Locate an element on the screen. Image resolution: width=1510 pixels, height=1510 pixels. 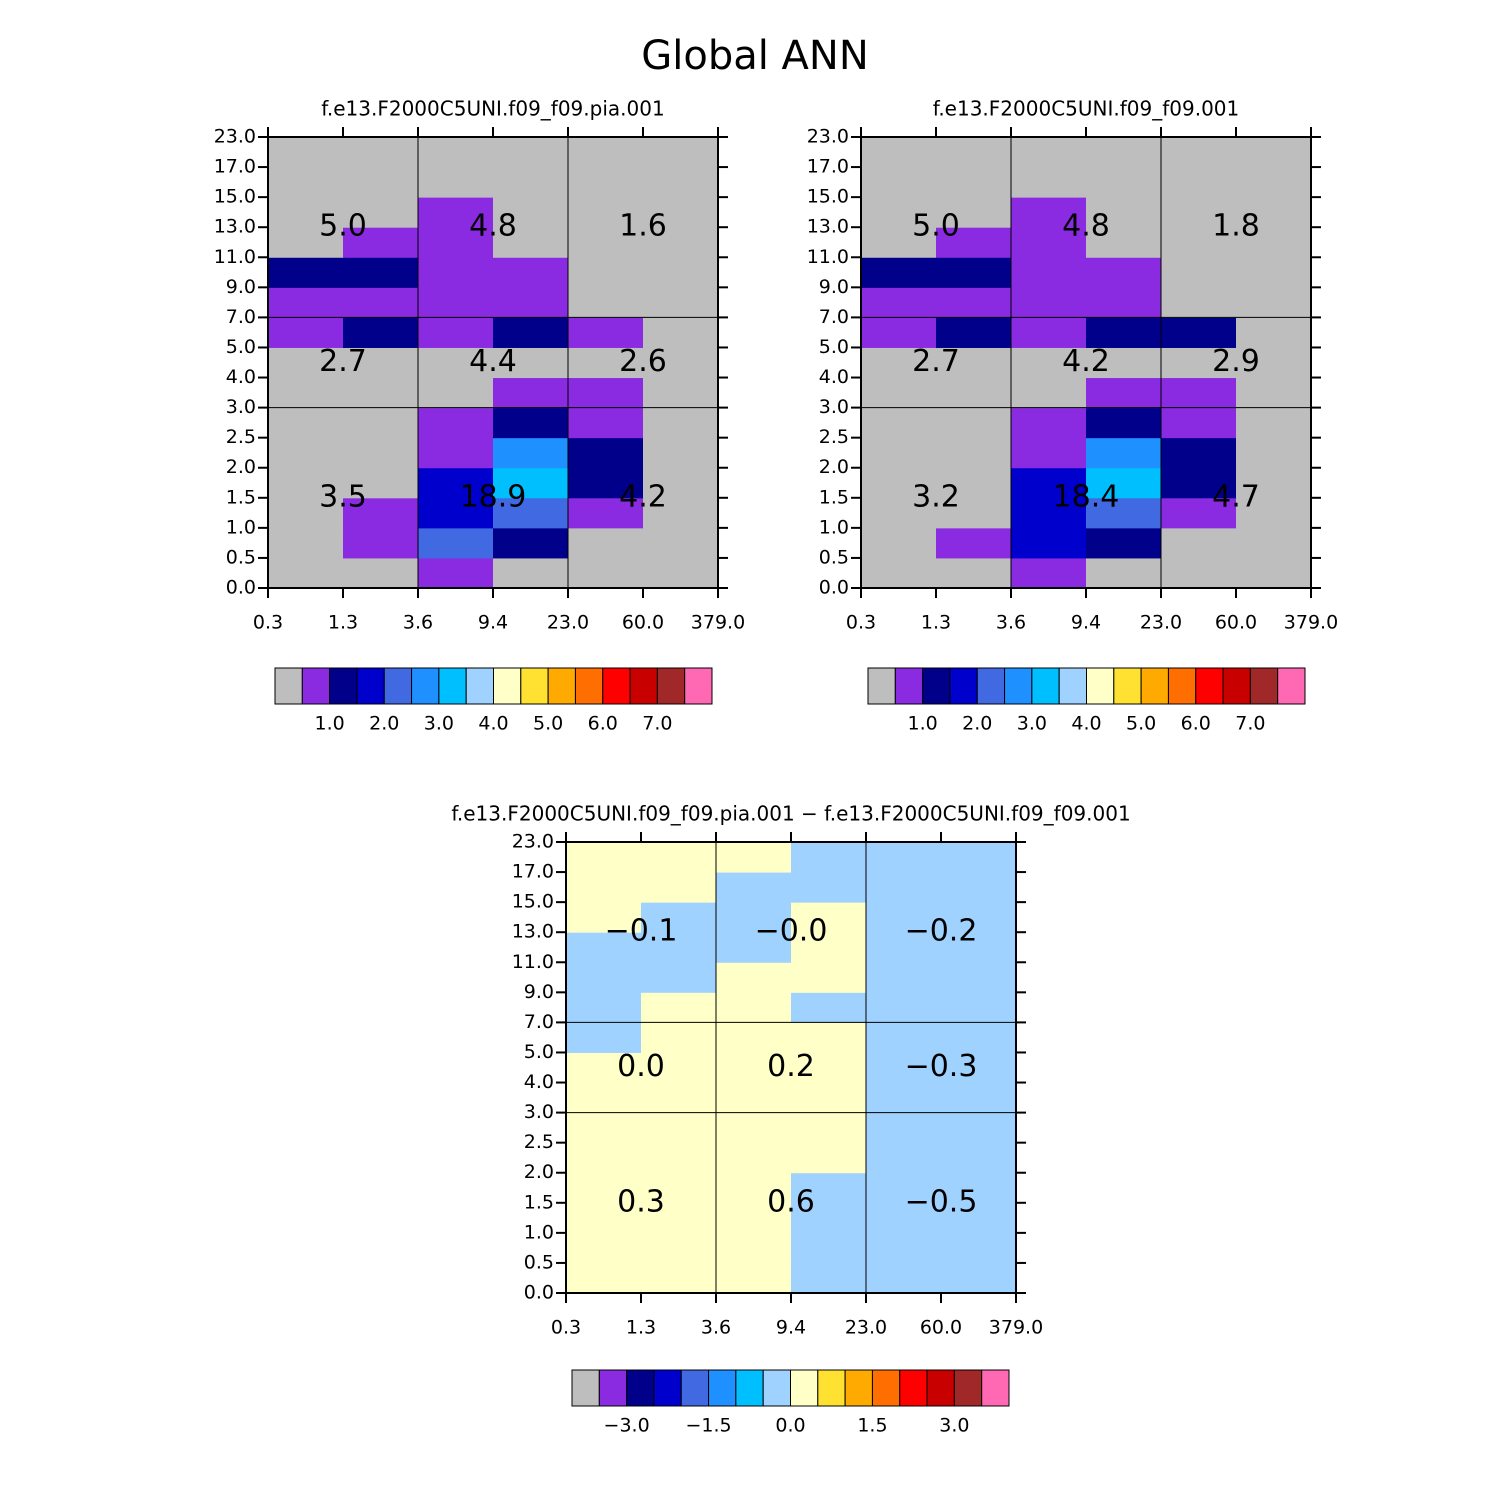
block-annotation: 3.5 is located at coordinates (343, 496).